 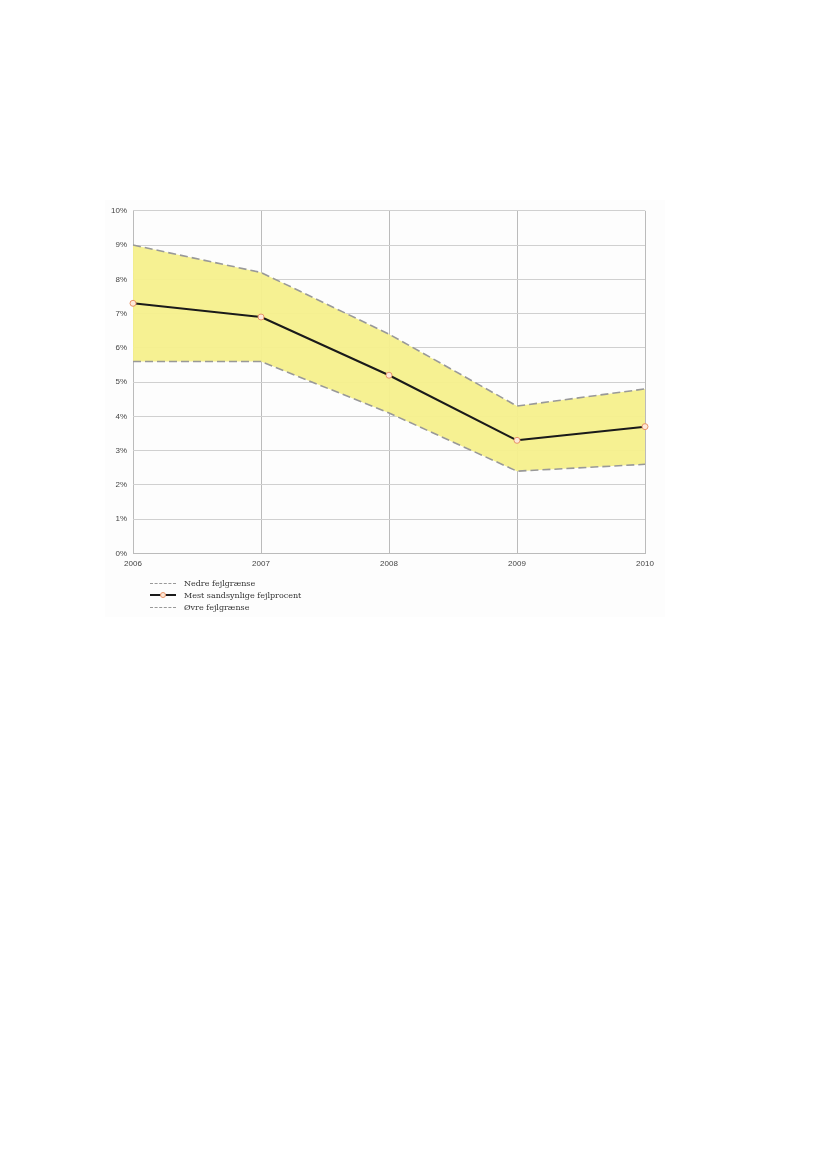 I want to click on legend-label: Mest sandsynlige fejlprocent, so click(x=243, y=595).